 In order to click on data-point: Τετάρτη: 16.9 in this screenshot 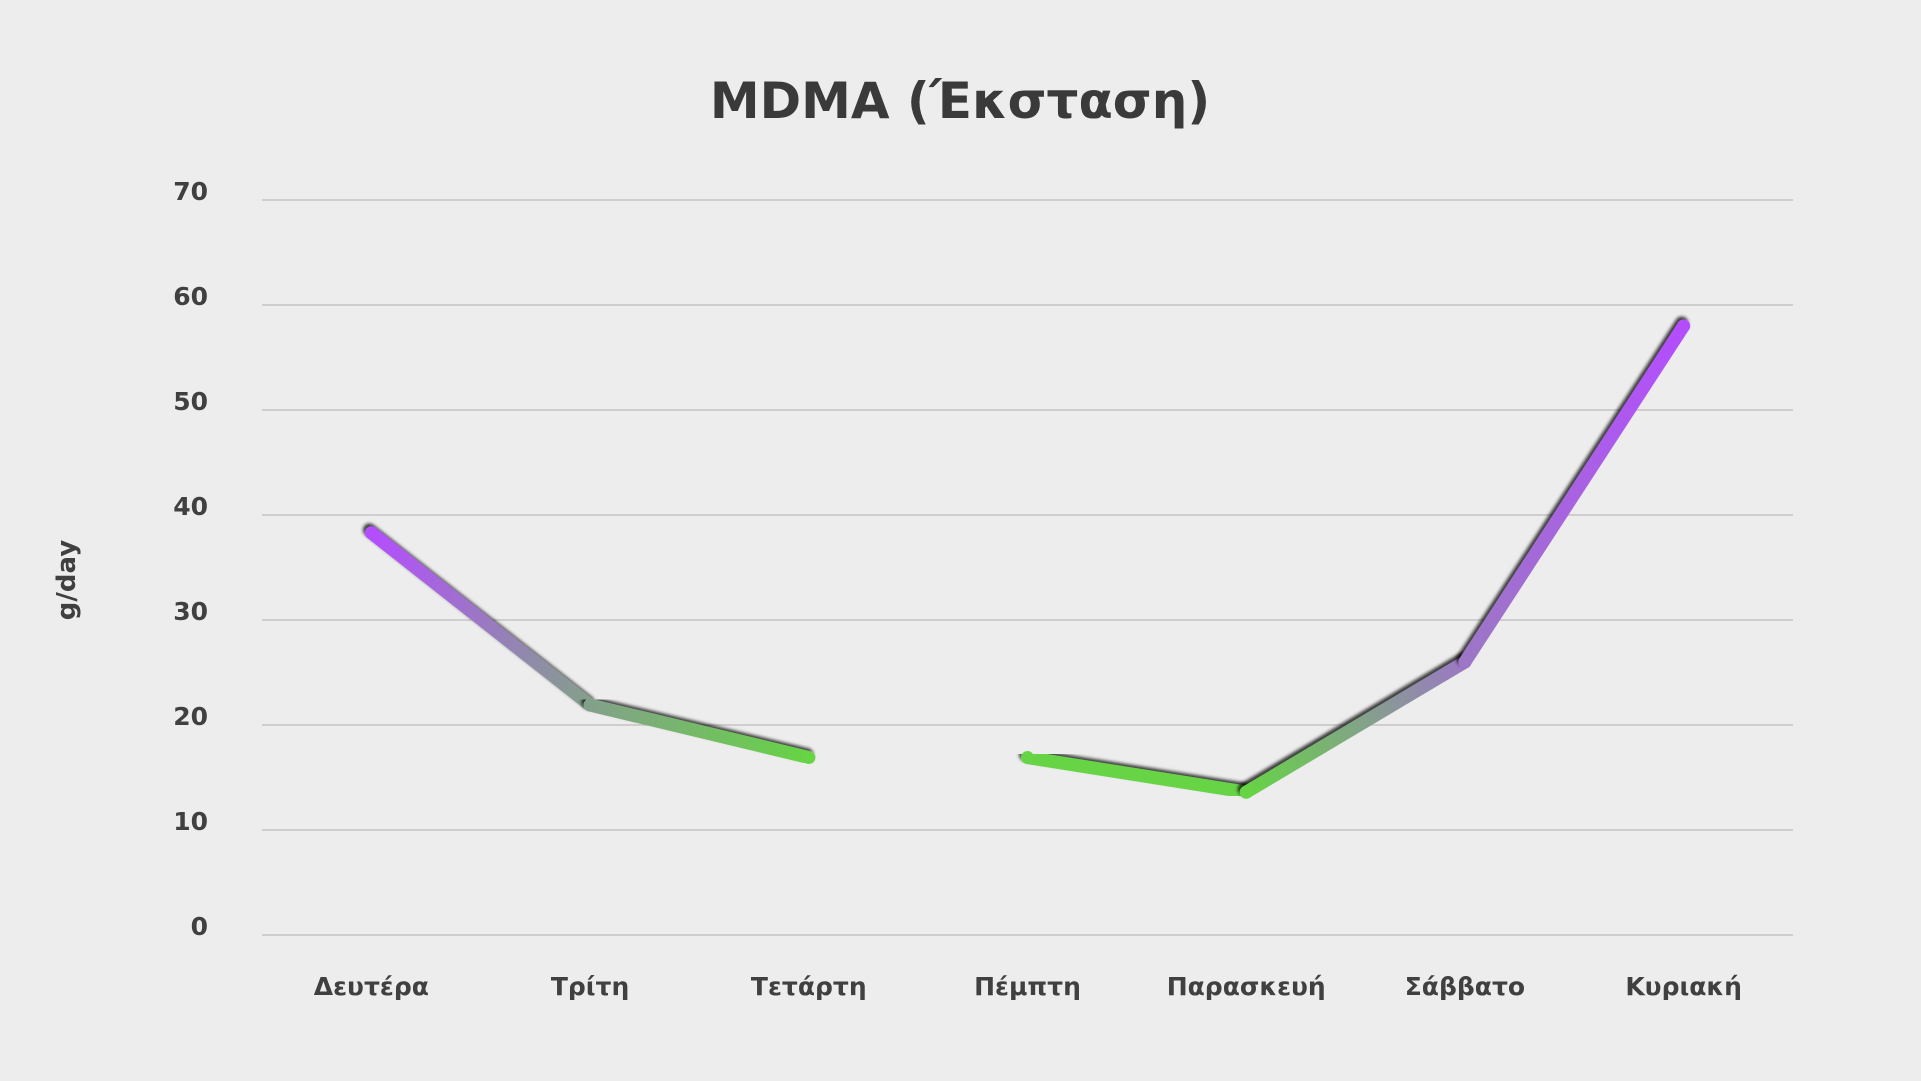, I will do `click(809, 758)`.